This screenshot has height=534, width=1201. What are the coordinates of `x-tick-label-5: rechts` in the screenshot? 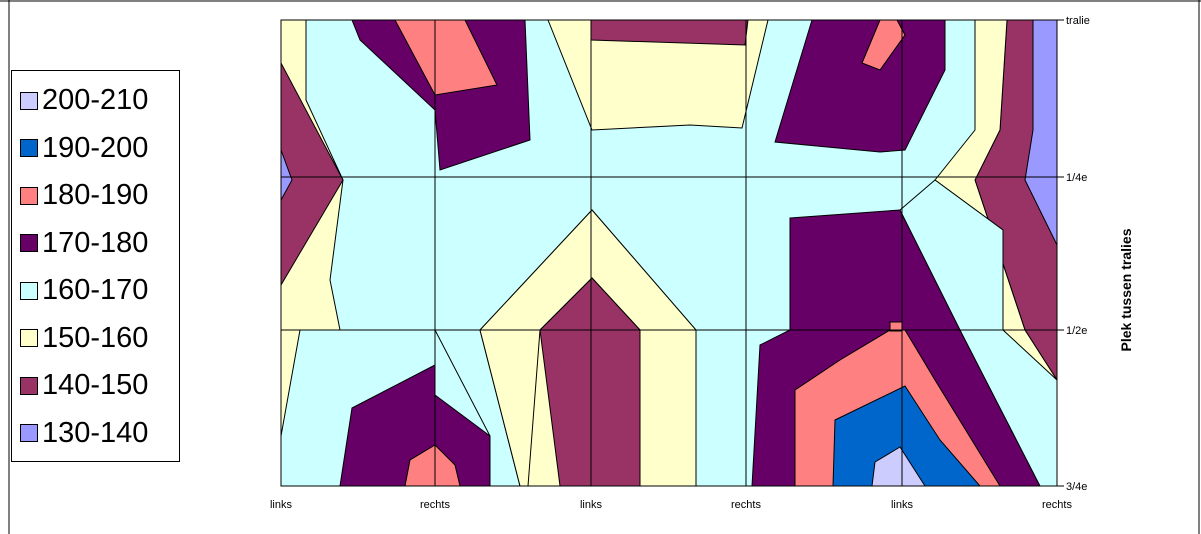 It's located at (1057, 505).